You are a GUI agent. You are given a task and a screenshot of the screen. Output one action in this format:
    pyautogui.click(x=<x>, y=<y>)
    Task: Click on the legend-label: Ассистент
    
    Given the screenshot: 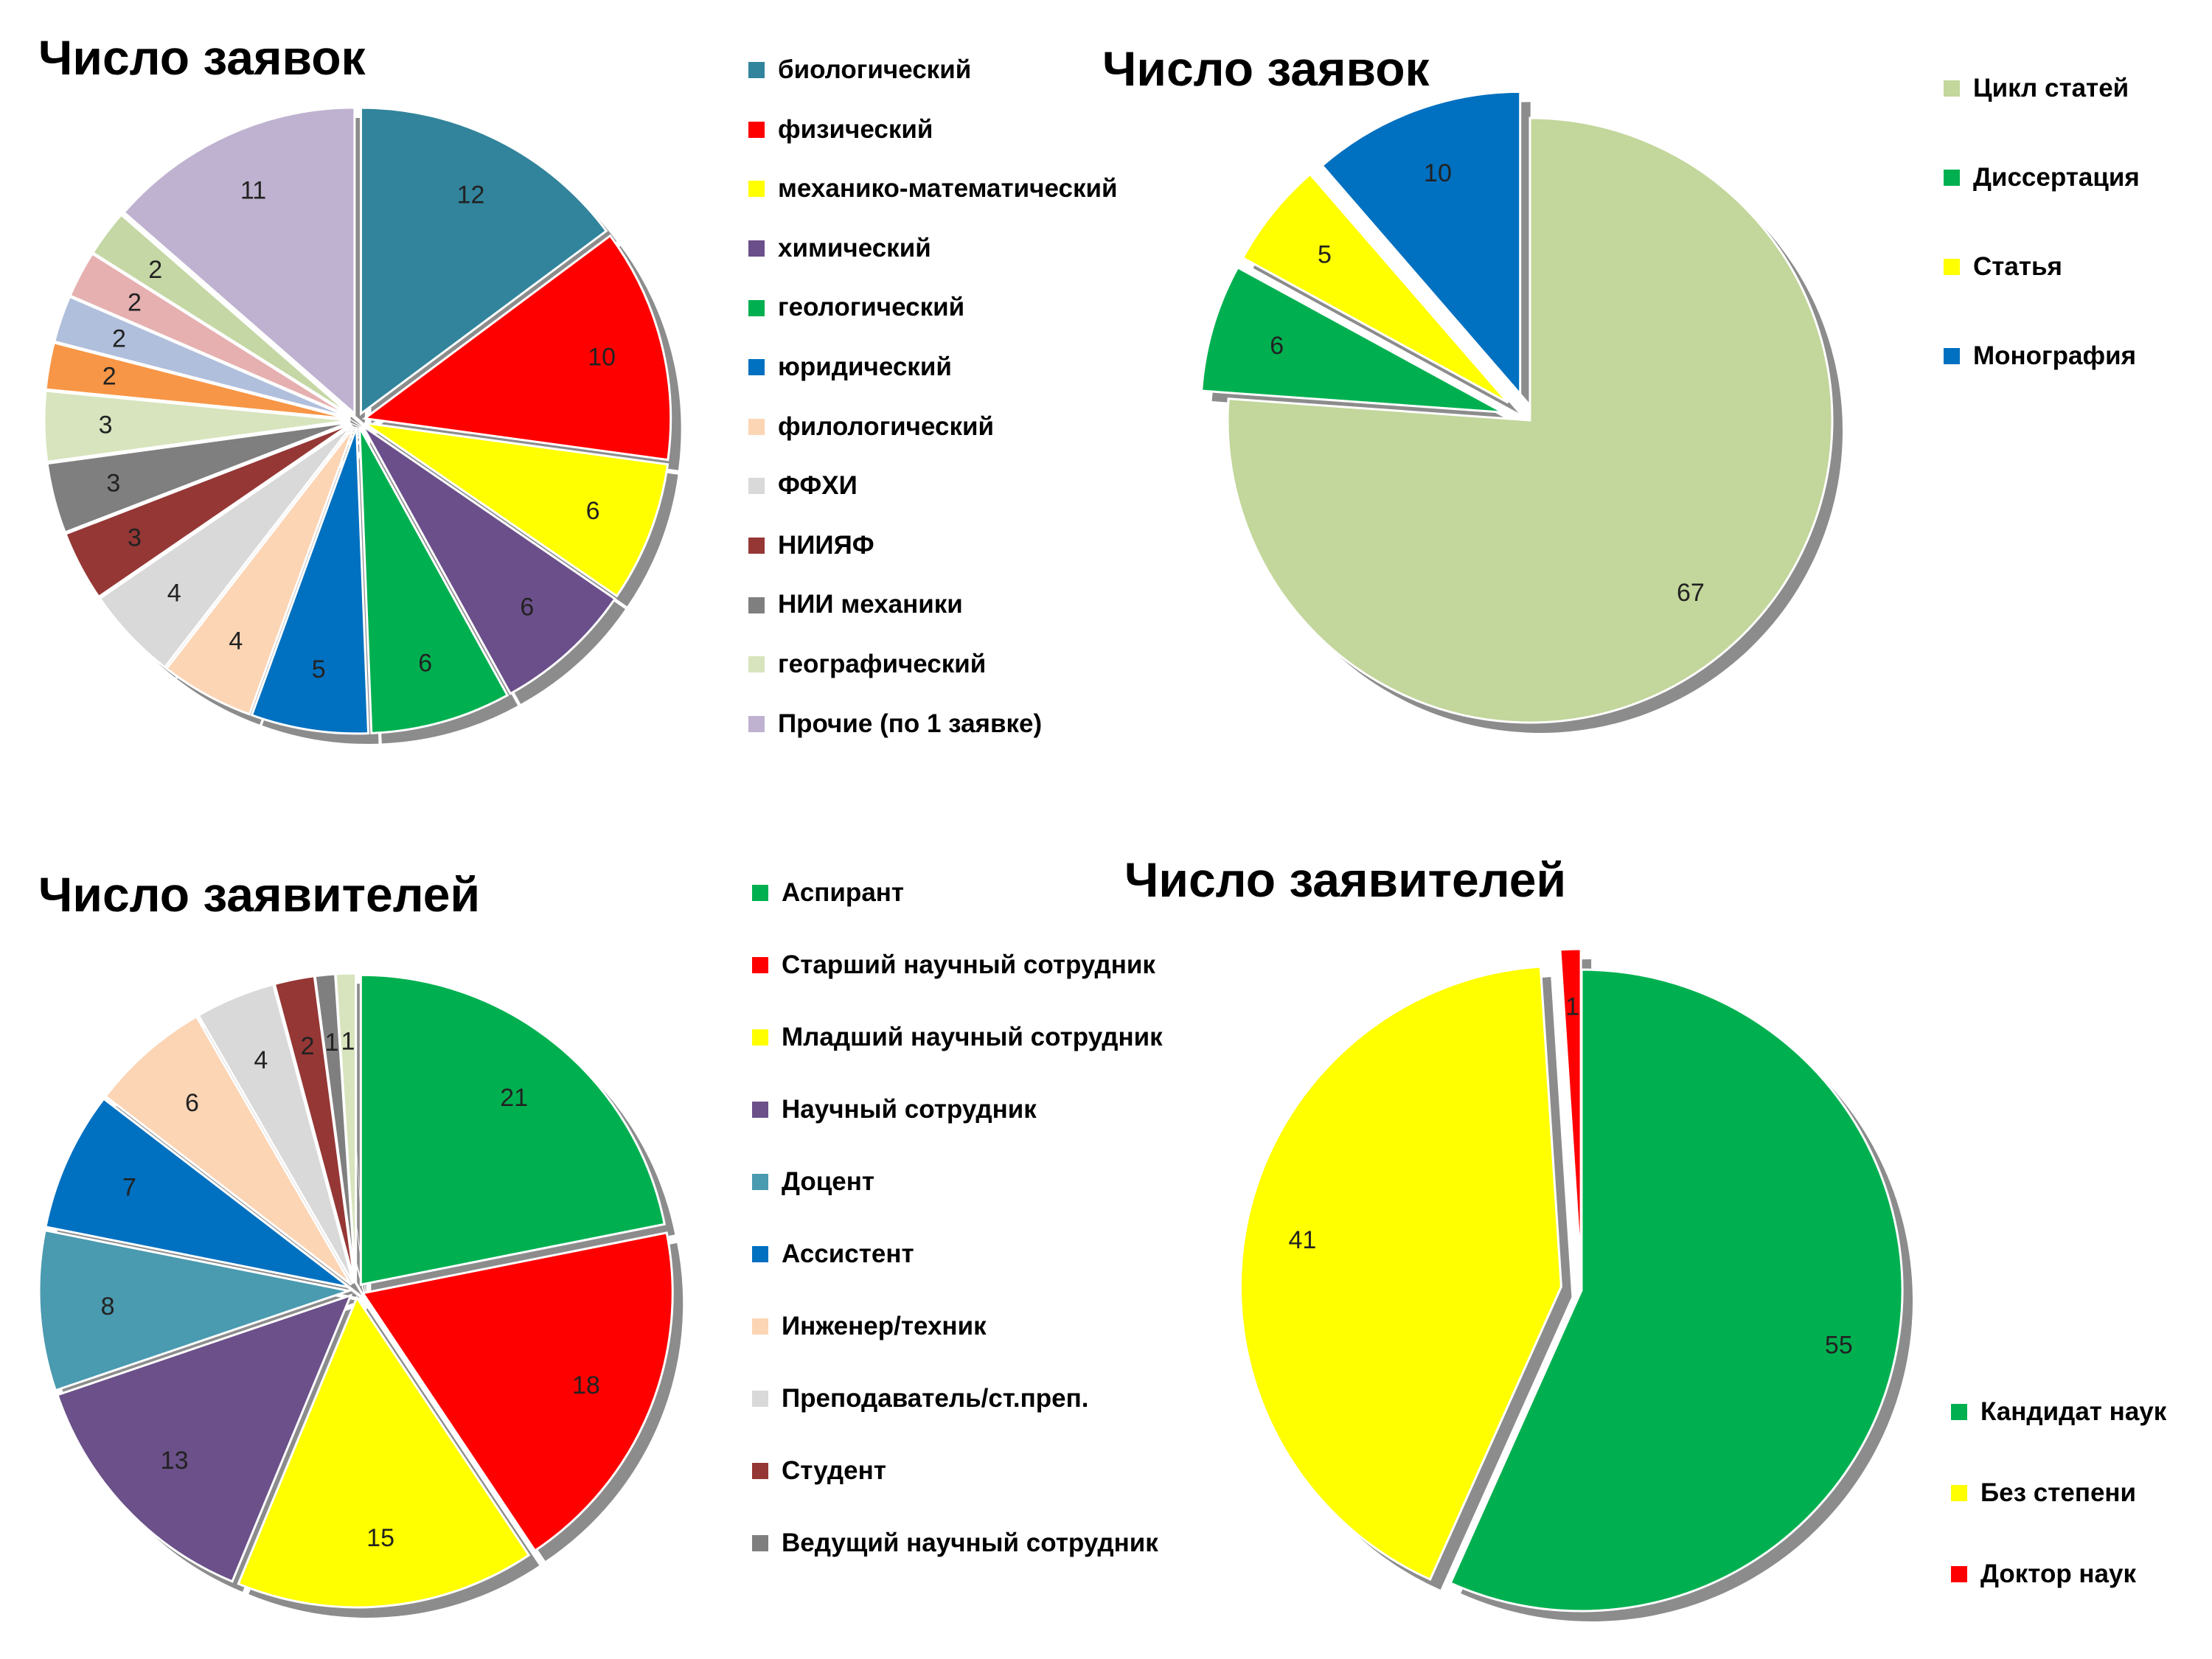 What is the action you would take?
    pyautogui.click(x=848, y=1253)
    